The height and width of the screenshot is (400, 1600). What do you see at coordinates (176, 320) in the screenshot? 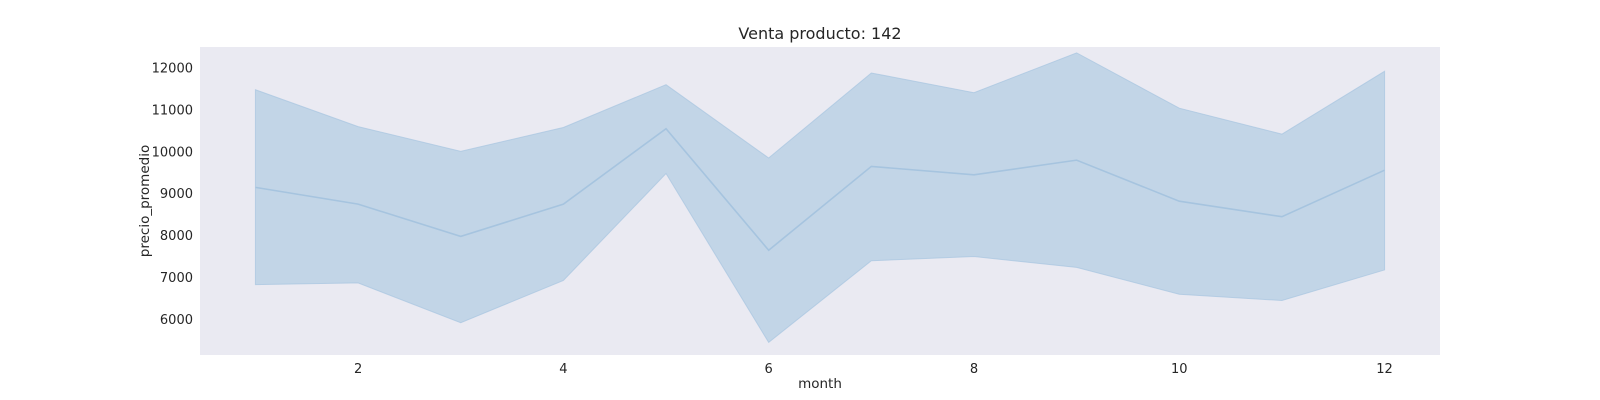
I see `y-tick-label: 6000` at bounding box center [176, 320].